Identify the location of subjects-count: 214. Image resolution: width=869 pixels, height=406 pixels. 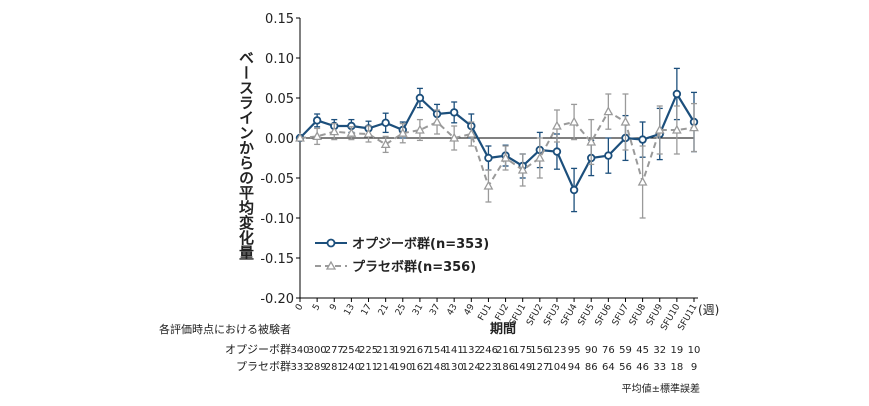
(385, 367).